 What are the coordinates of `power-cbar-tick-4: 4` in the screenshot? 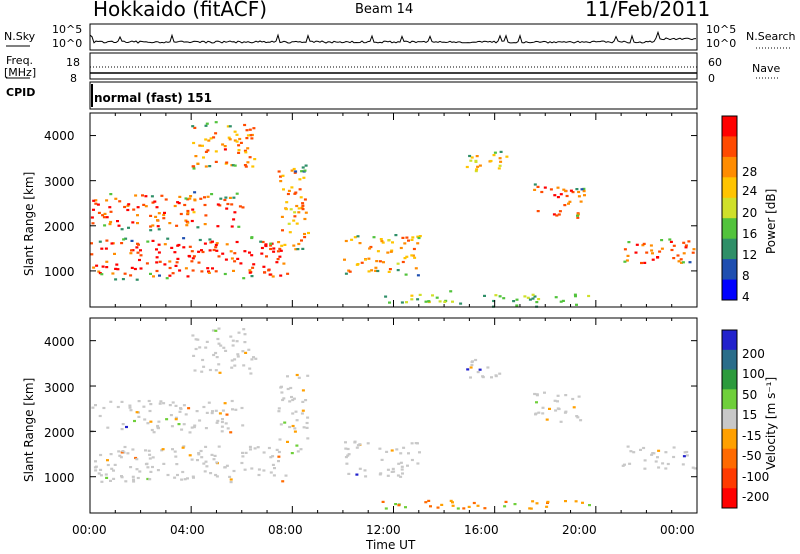 It's located at (746, 297).